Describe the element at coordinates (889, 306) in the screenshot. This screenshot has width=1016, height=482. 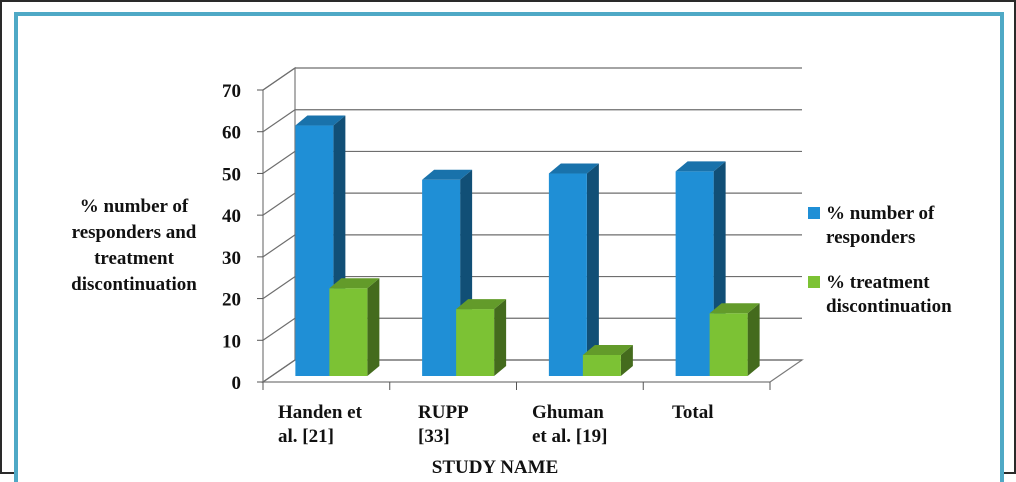
I see `legend-label-line: discontinuation` at that location.